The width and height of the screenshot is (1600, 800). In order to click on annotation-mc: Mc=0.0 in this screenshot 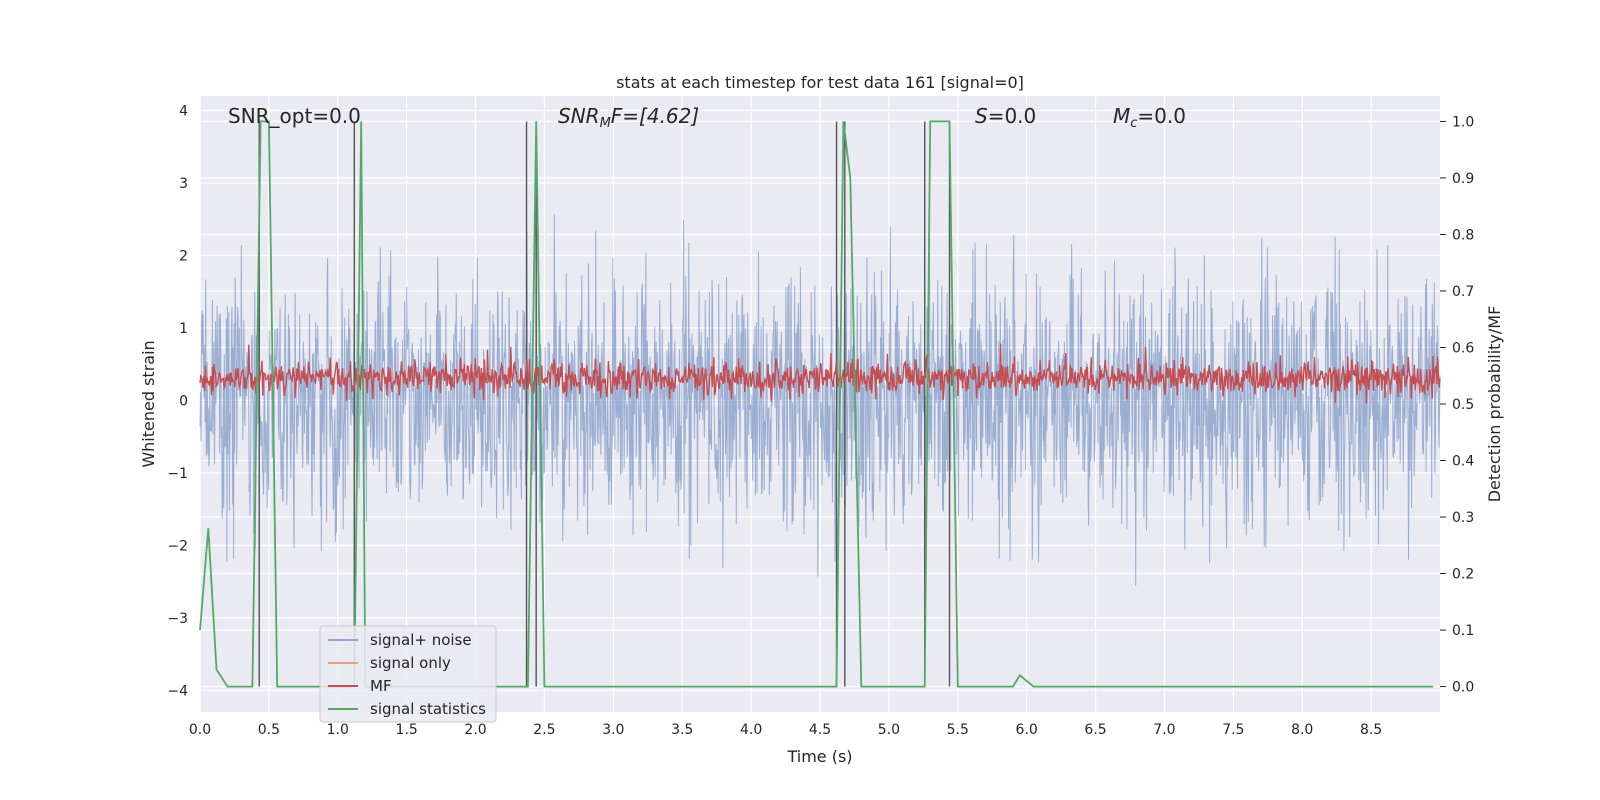, I will do `click(1149, 117)`.